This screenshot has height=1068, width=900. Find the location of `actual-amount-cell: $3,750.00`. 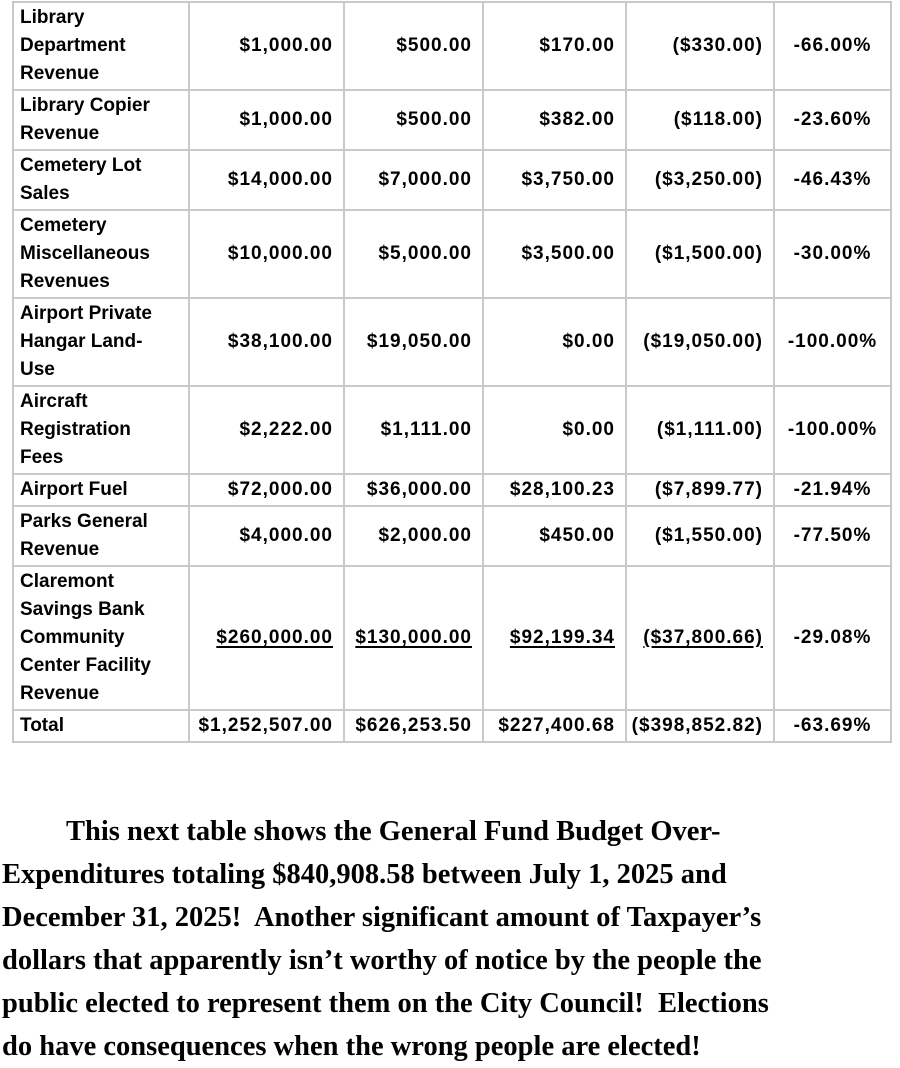

actual-amount-cell: $3,750.00 is located at coordinates (554, 180).